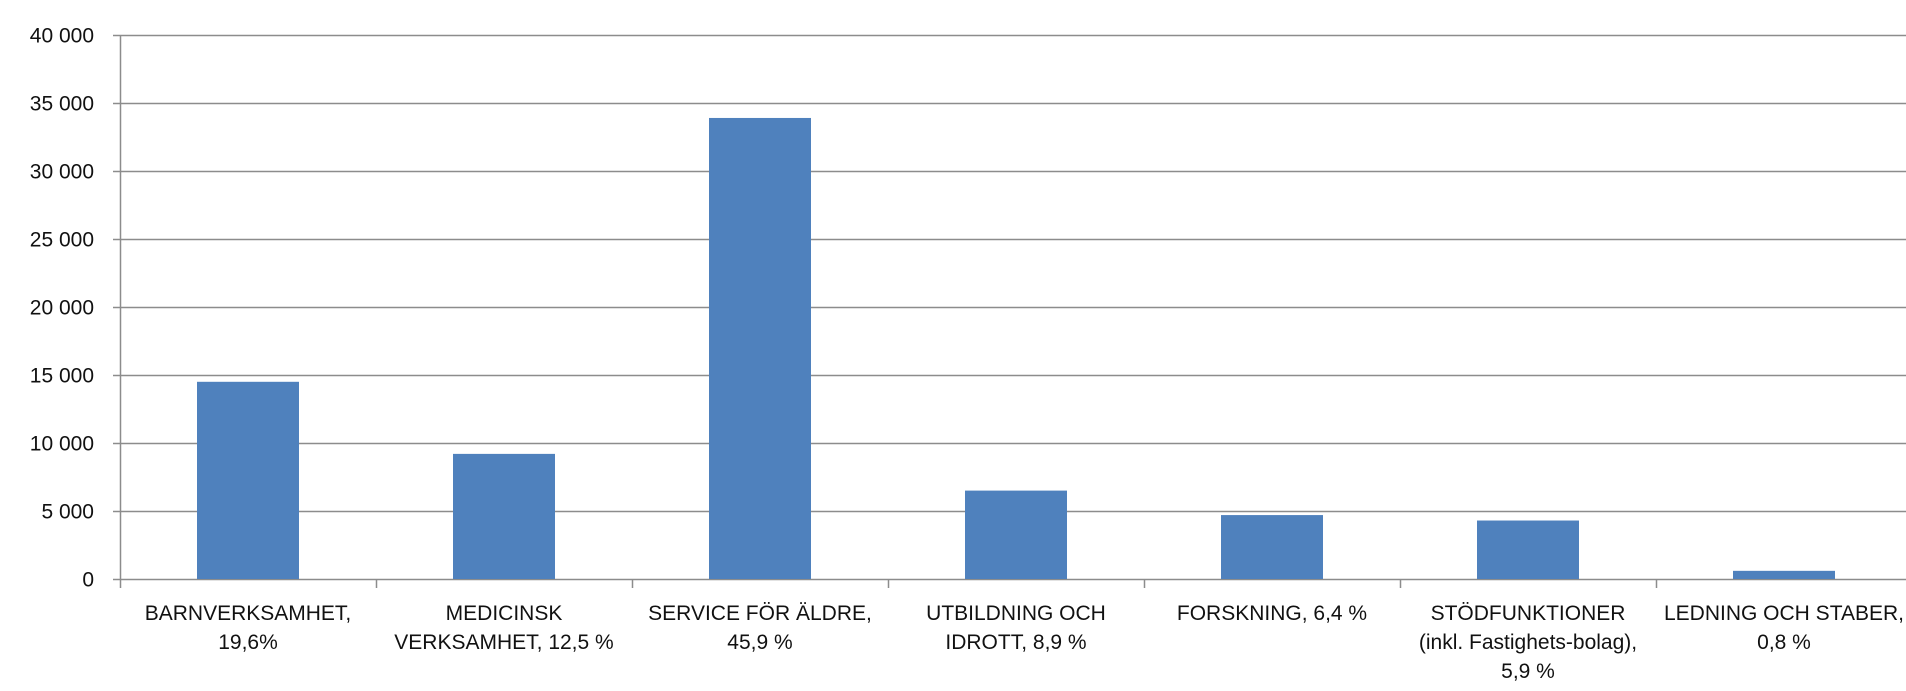 Image resolution: width=1906 pixels, height=691 pixels. I want to click on y-tick-label: 15 000, so click(62, 376).